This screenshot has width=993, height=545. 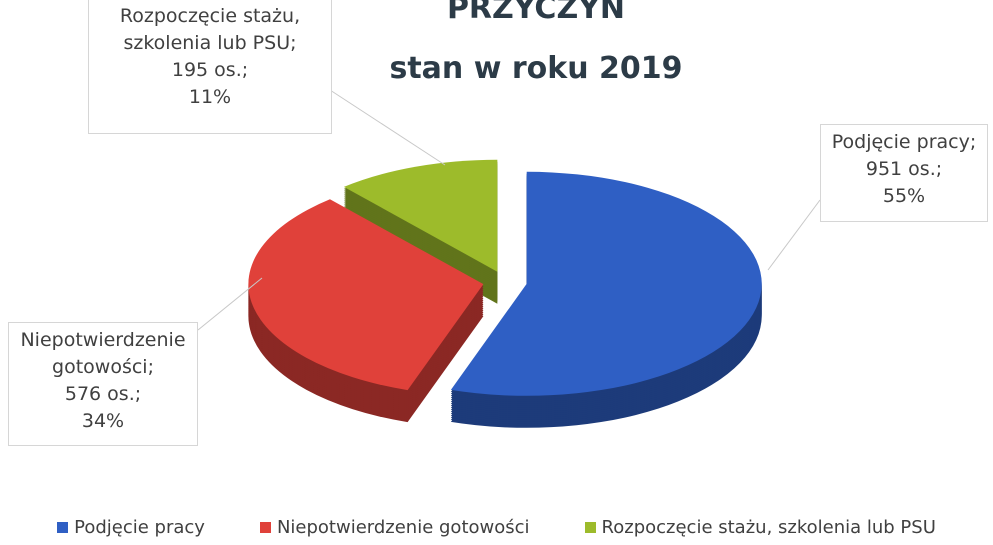 I want to click on legend-item: Podjęcie pracy, so click(x=131, y=527).